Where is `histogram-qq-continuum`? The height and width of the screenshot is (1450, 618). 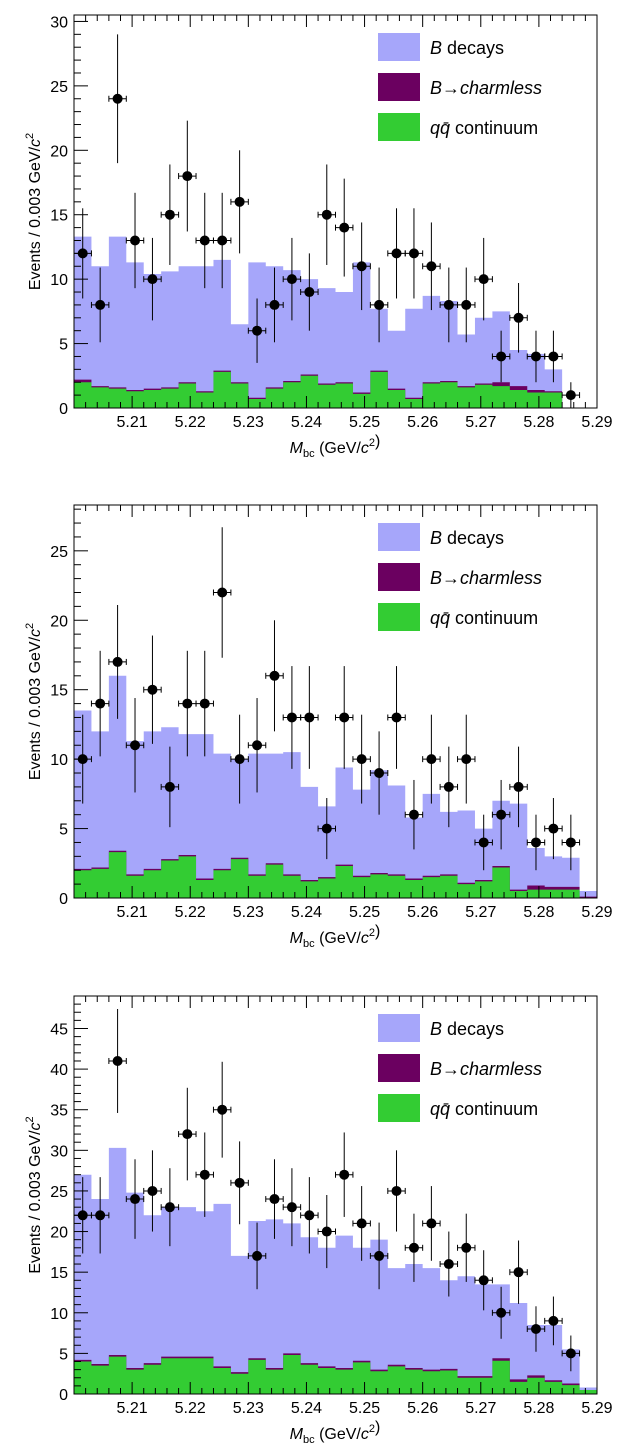 histogram-qq-continuum is located at coordinates (335, 875).